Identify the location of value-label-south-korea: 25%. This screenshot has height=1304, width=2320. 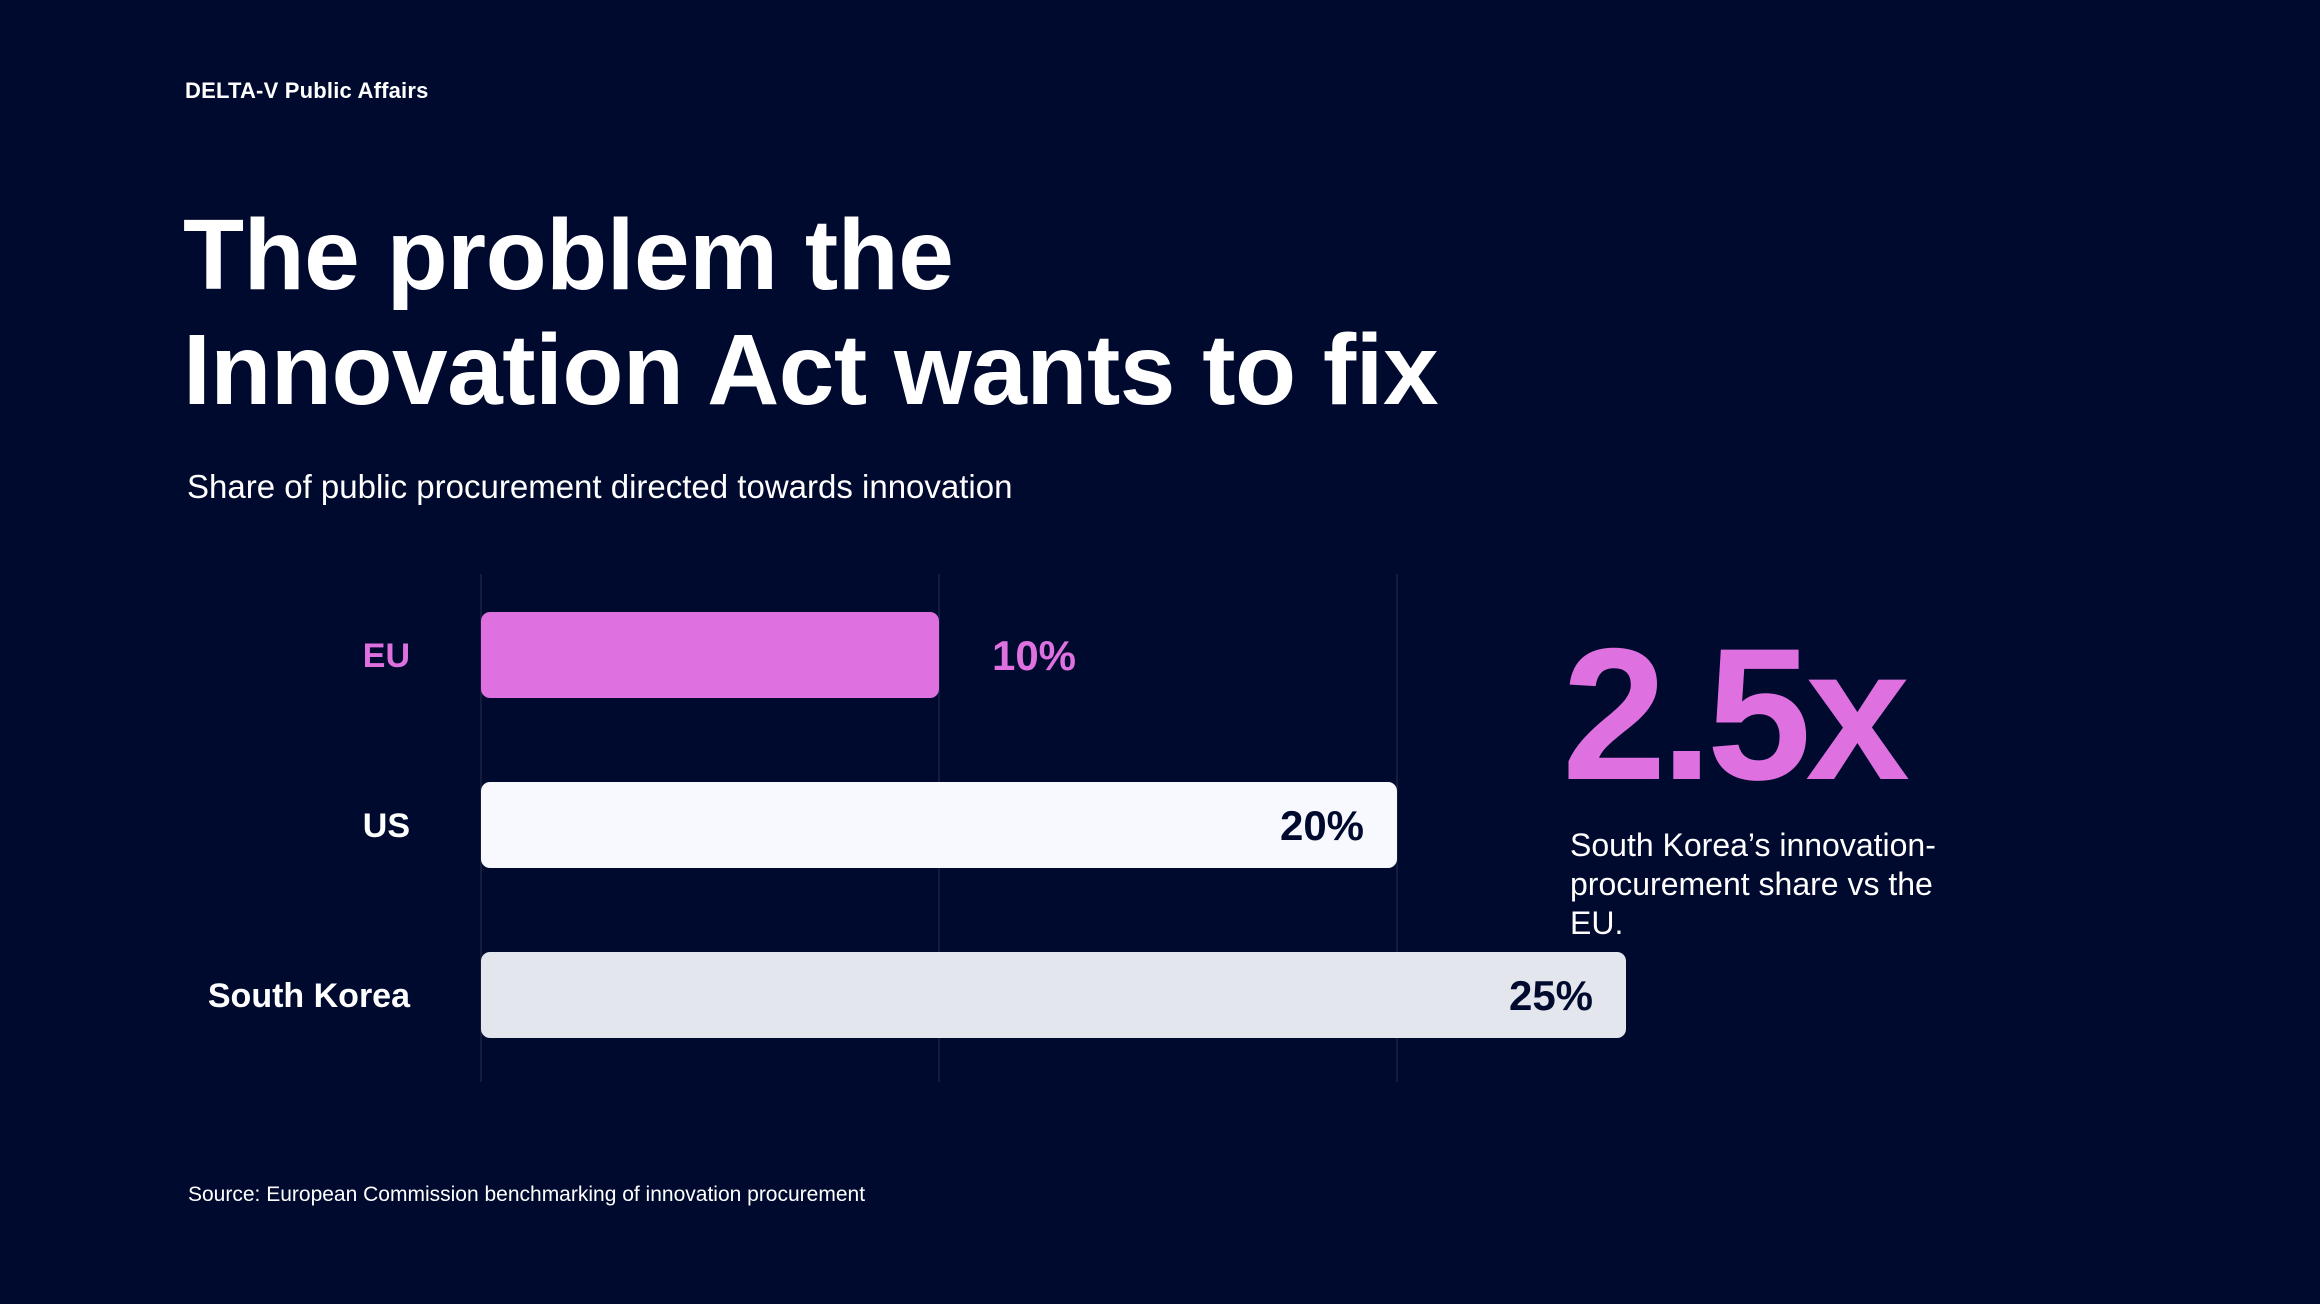
(1551, 995).